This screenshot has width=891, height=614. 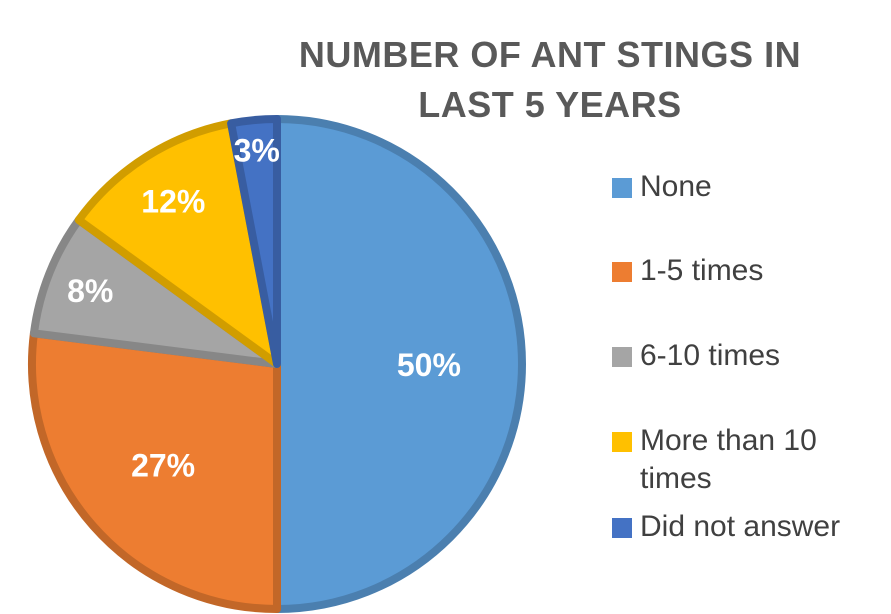 What do you see at coordinates (751, 187) in the screenshot?
I see `legend-item-none: None` at bounding box center [751, 187].